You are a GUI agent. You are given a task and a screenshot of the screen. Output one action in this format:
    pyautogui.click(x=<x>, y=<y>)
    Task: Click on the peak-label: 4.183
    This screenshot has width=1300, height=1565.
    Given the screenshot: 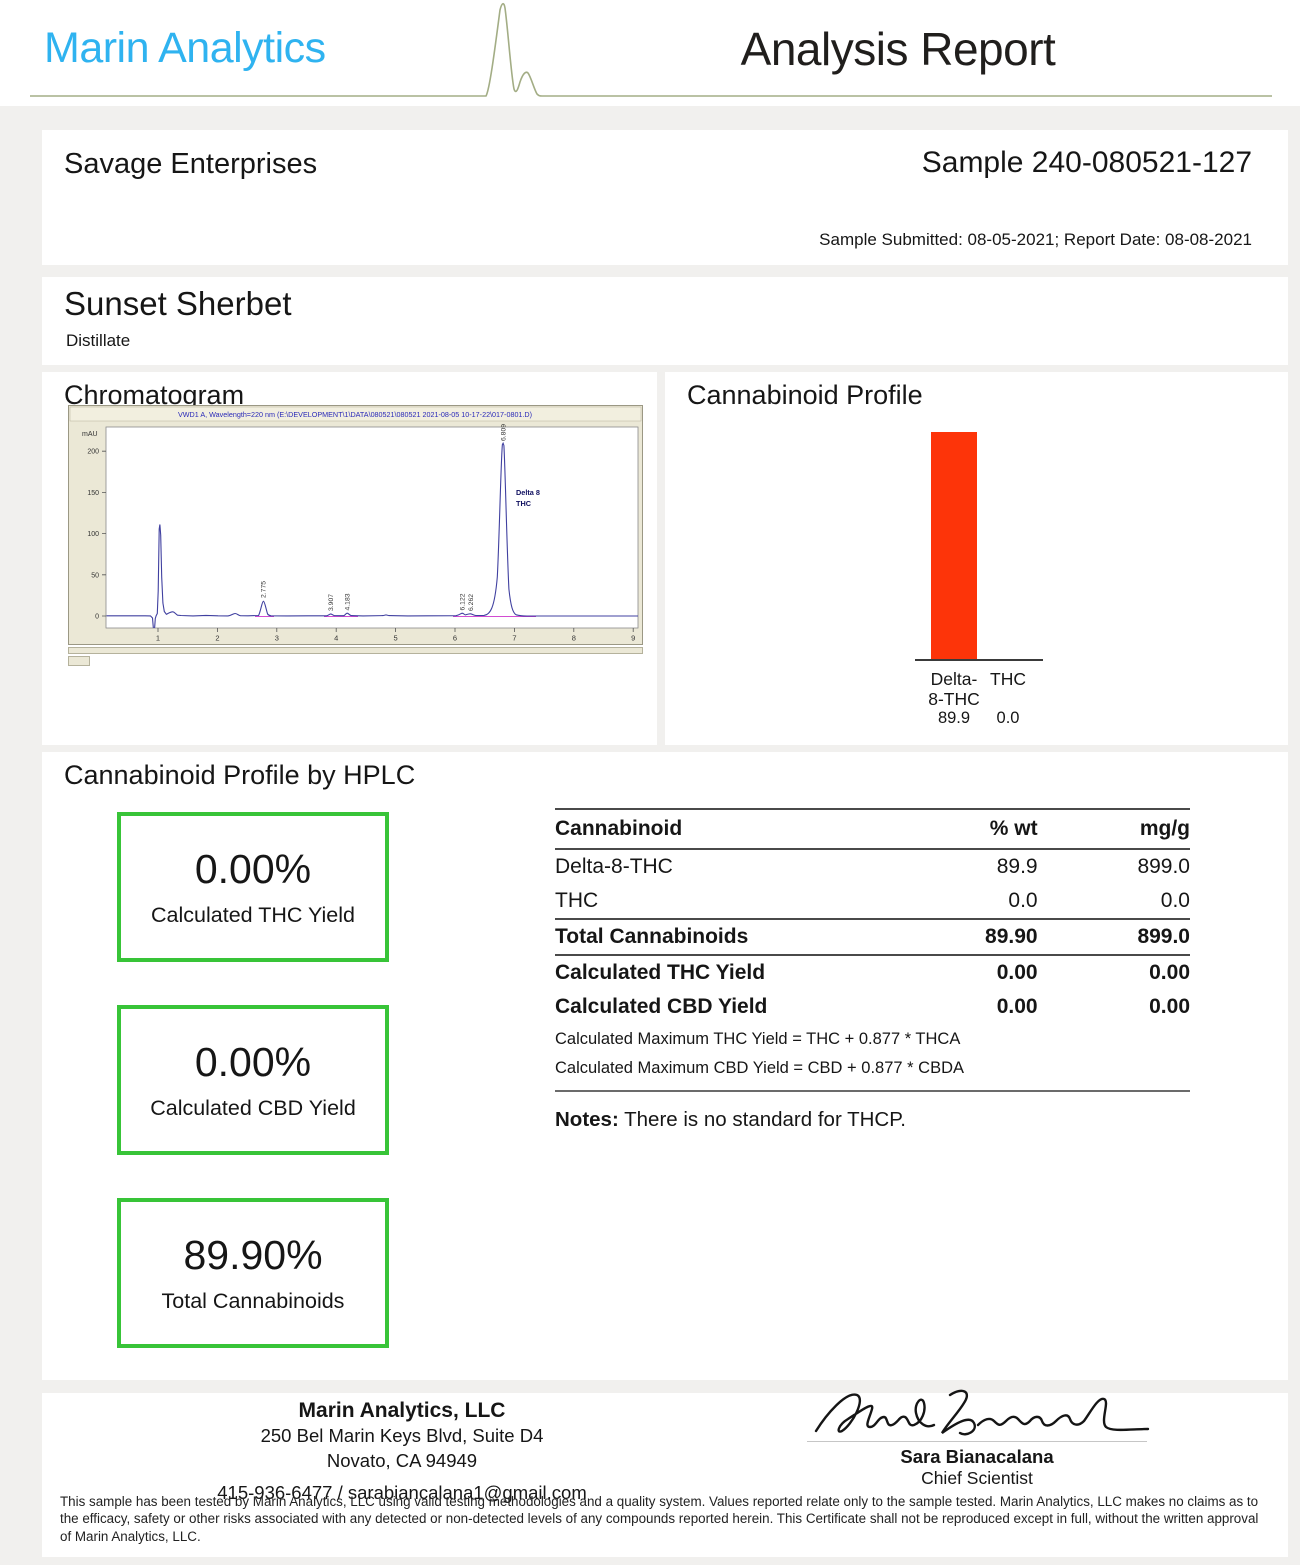 What is the action you would take?
    pyautogui.click(x=347, y=601)
    